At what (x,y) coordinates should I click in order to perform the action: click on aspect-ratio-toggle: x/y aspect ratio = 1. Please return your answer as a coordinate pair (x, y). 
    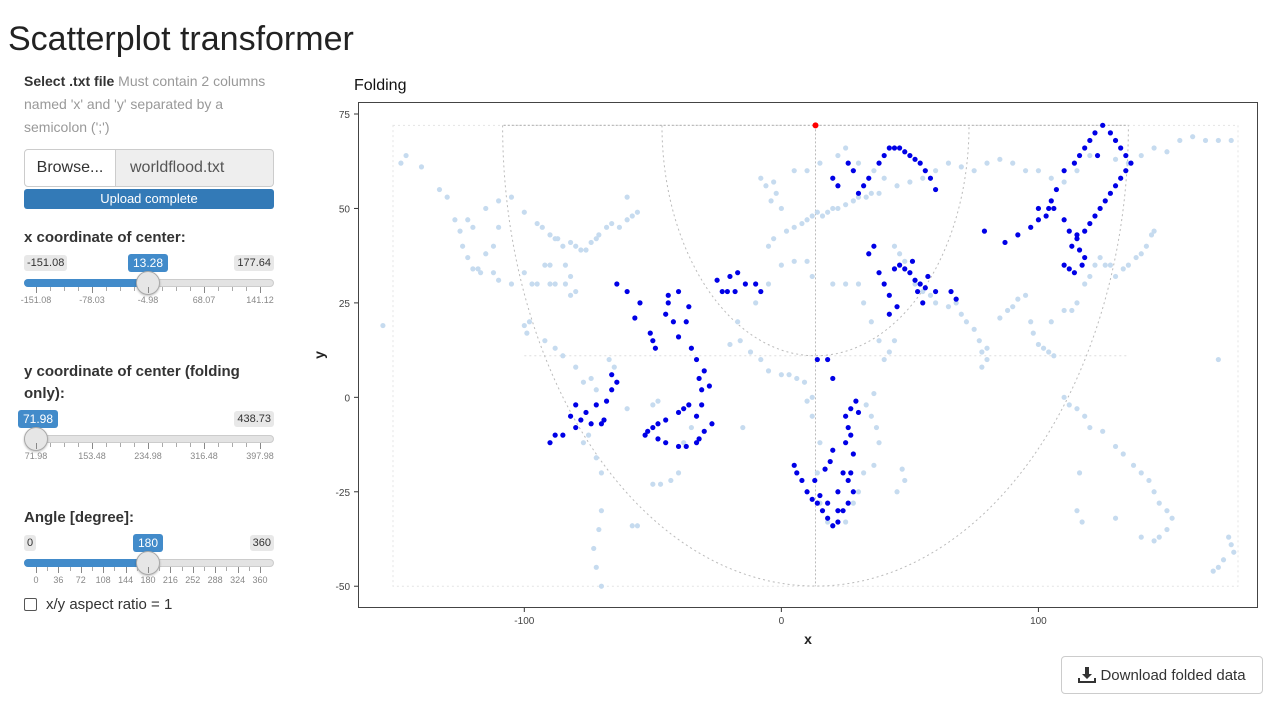
    Looking at the image, I should click on (98, 604).